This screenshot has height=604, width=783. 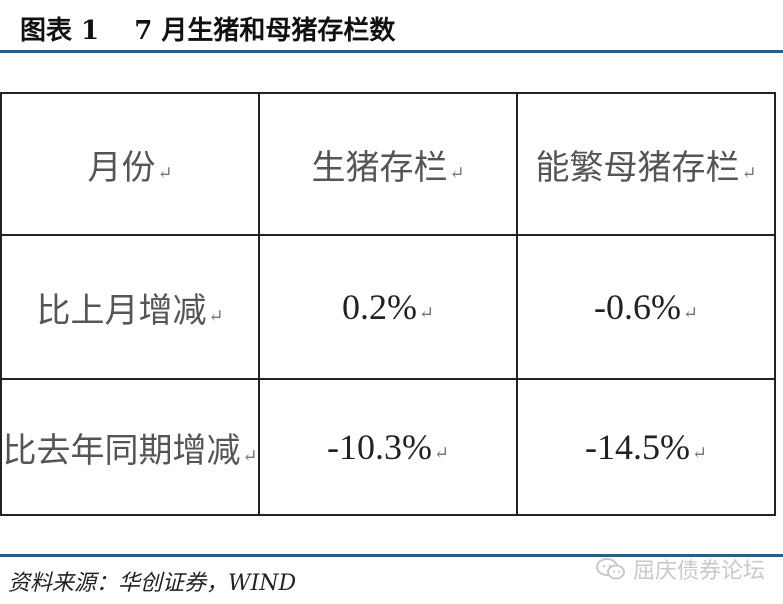 I want to click on header-label-hog-inventory: 生猪存栏, so click(x=379, y=167).